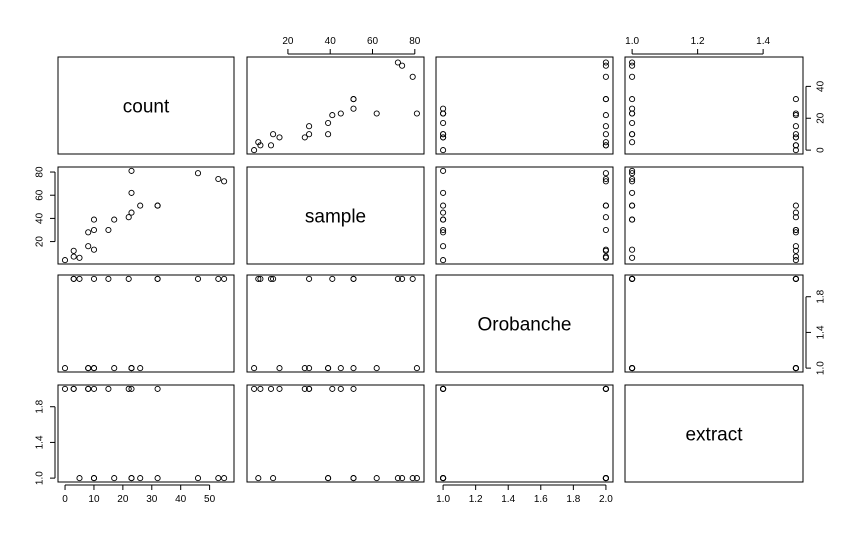 The width and height of the screenshot is (861, 539). I want to click on panel-extract-vs-count, so click(146, 433).